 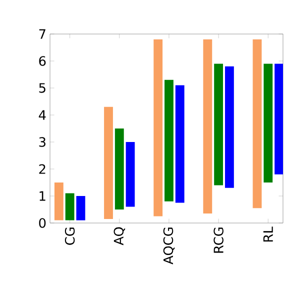 What do you see at coordinates (219, 240) in the screenshot?
I see `x-tick-label: RCG` at bounding box center [219, 240].